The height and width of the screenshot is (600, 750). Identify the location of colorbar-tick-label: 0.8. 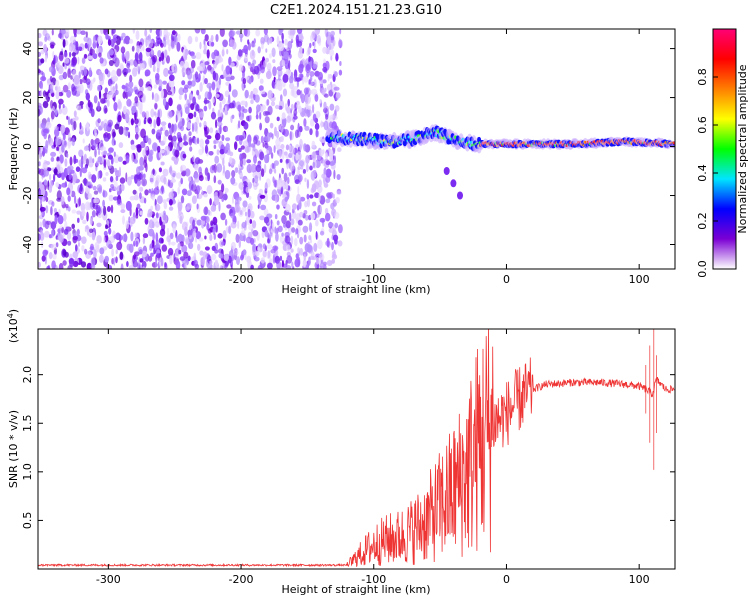
(702, 77).